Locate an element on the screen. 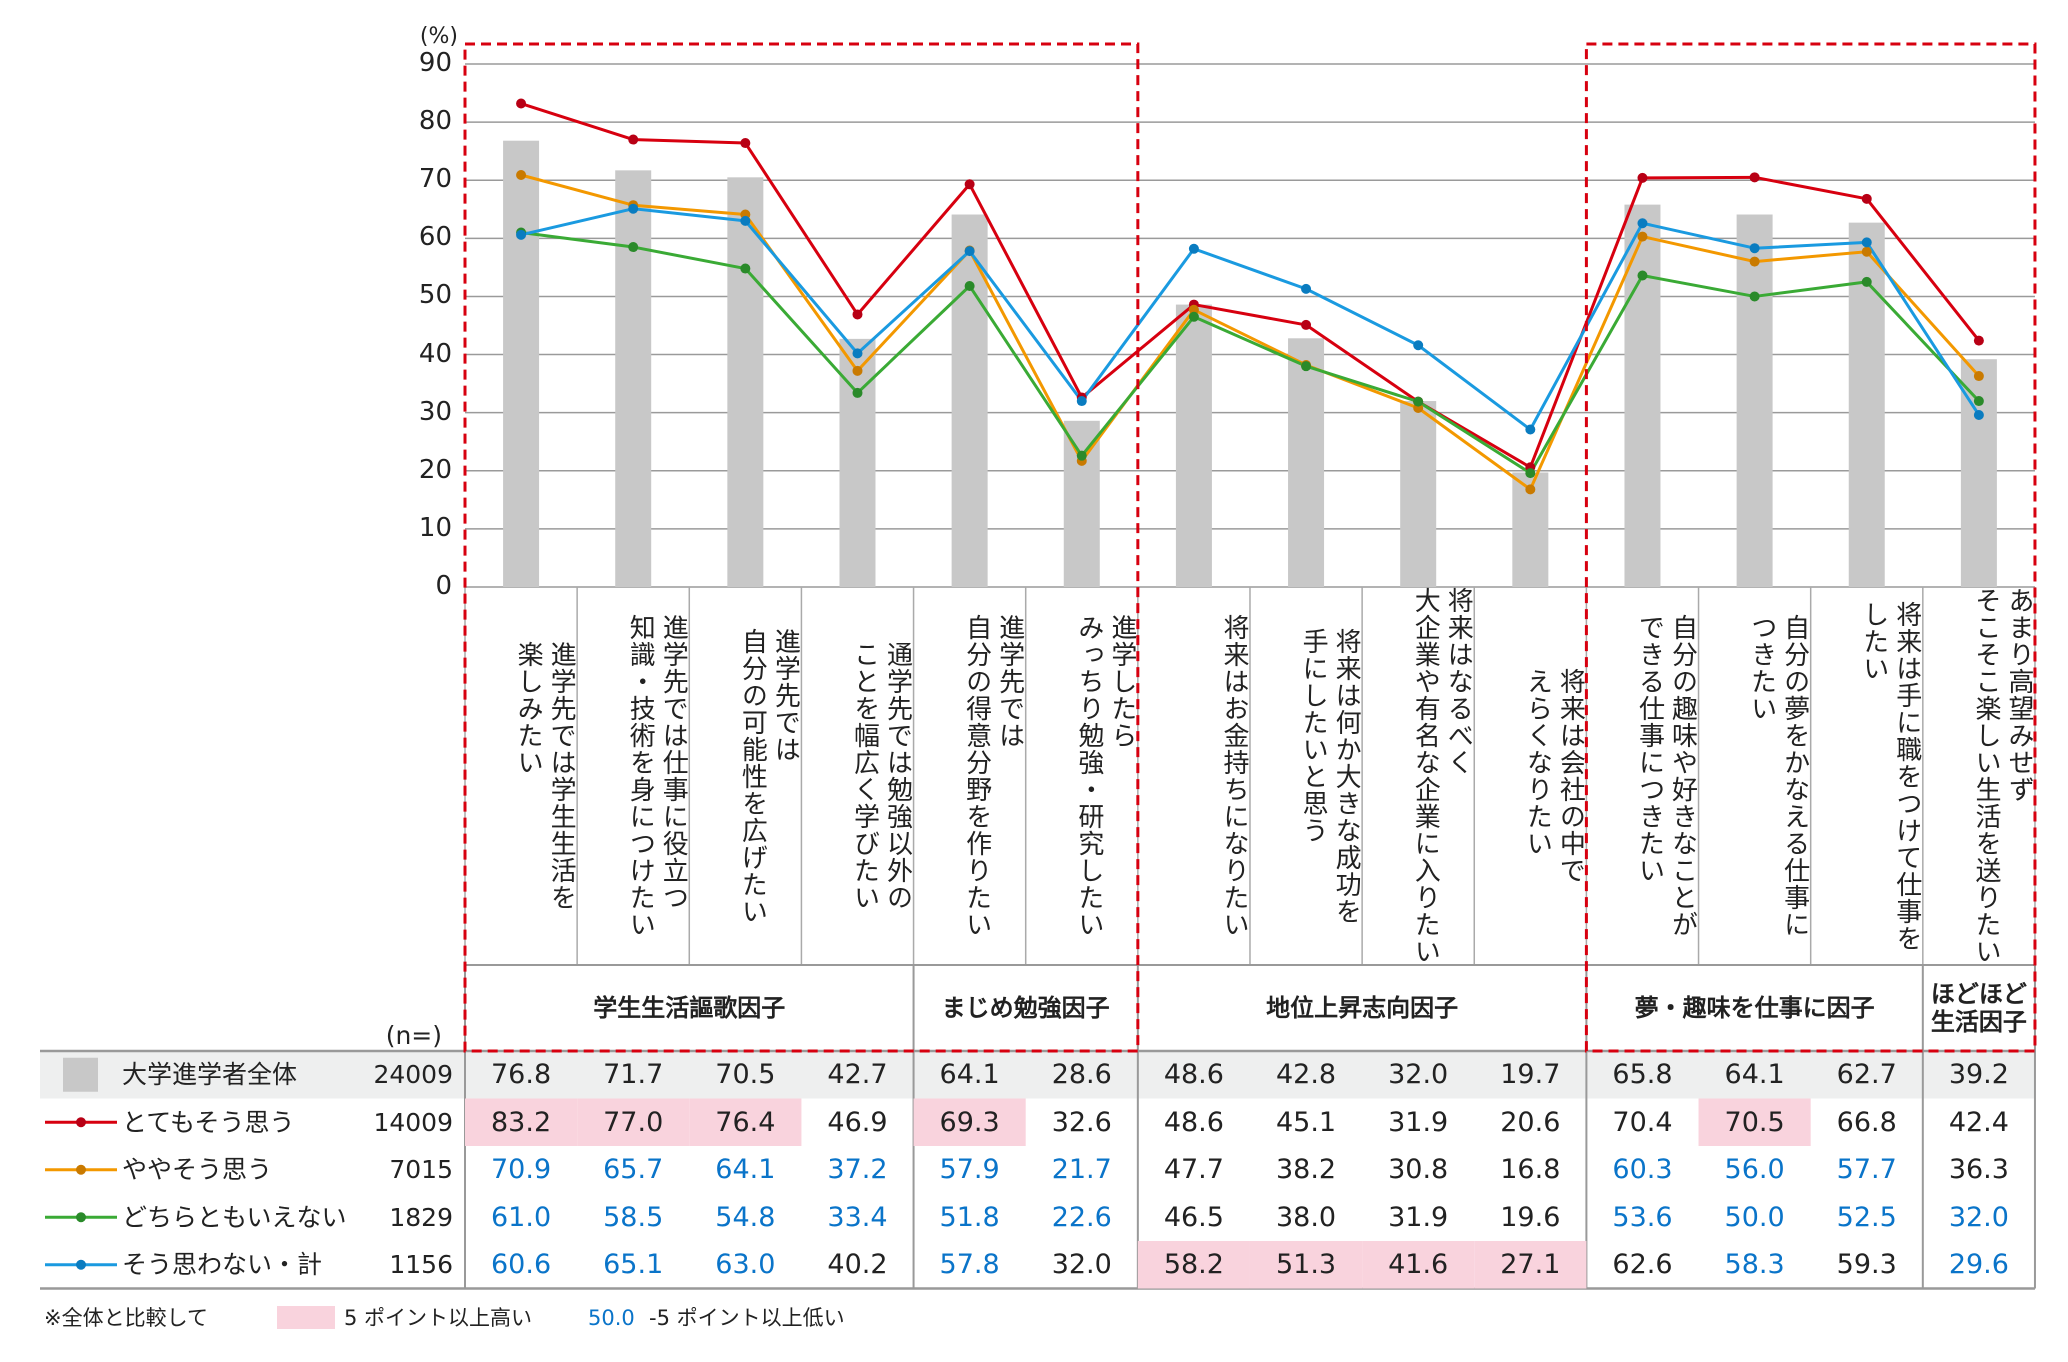 Image resolution: width=2068 pixels, height=1362 pixels. table-cell-value: 45.1 is located at coordinates (1306, 1122).